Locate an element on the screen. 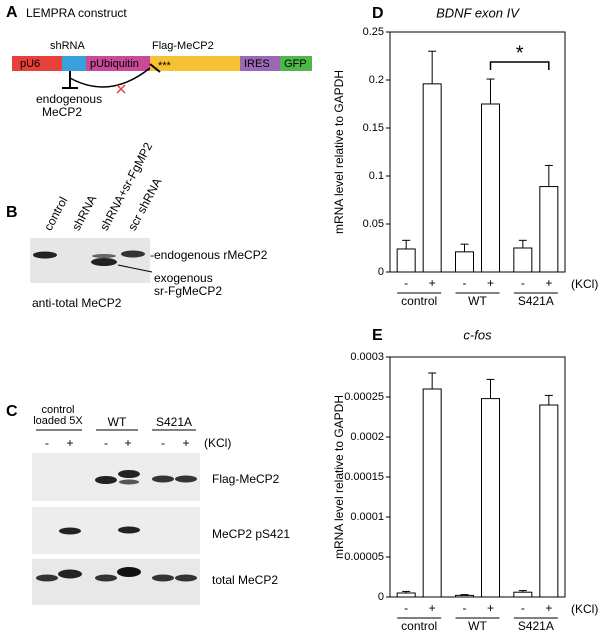  panel-title: LEMPRA construct is located at coordinates (76, 13).